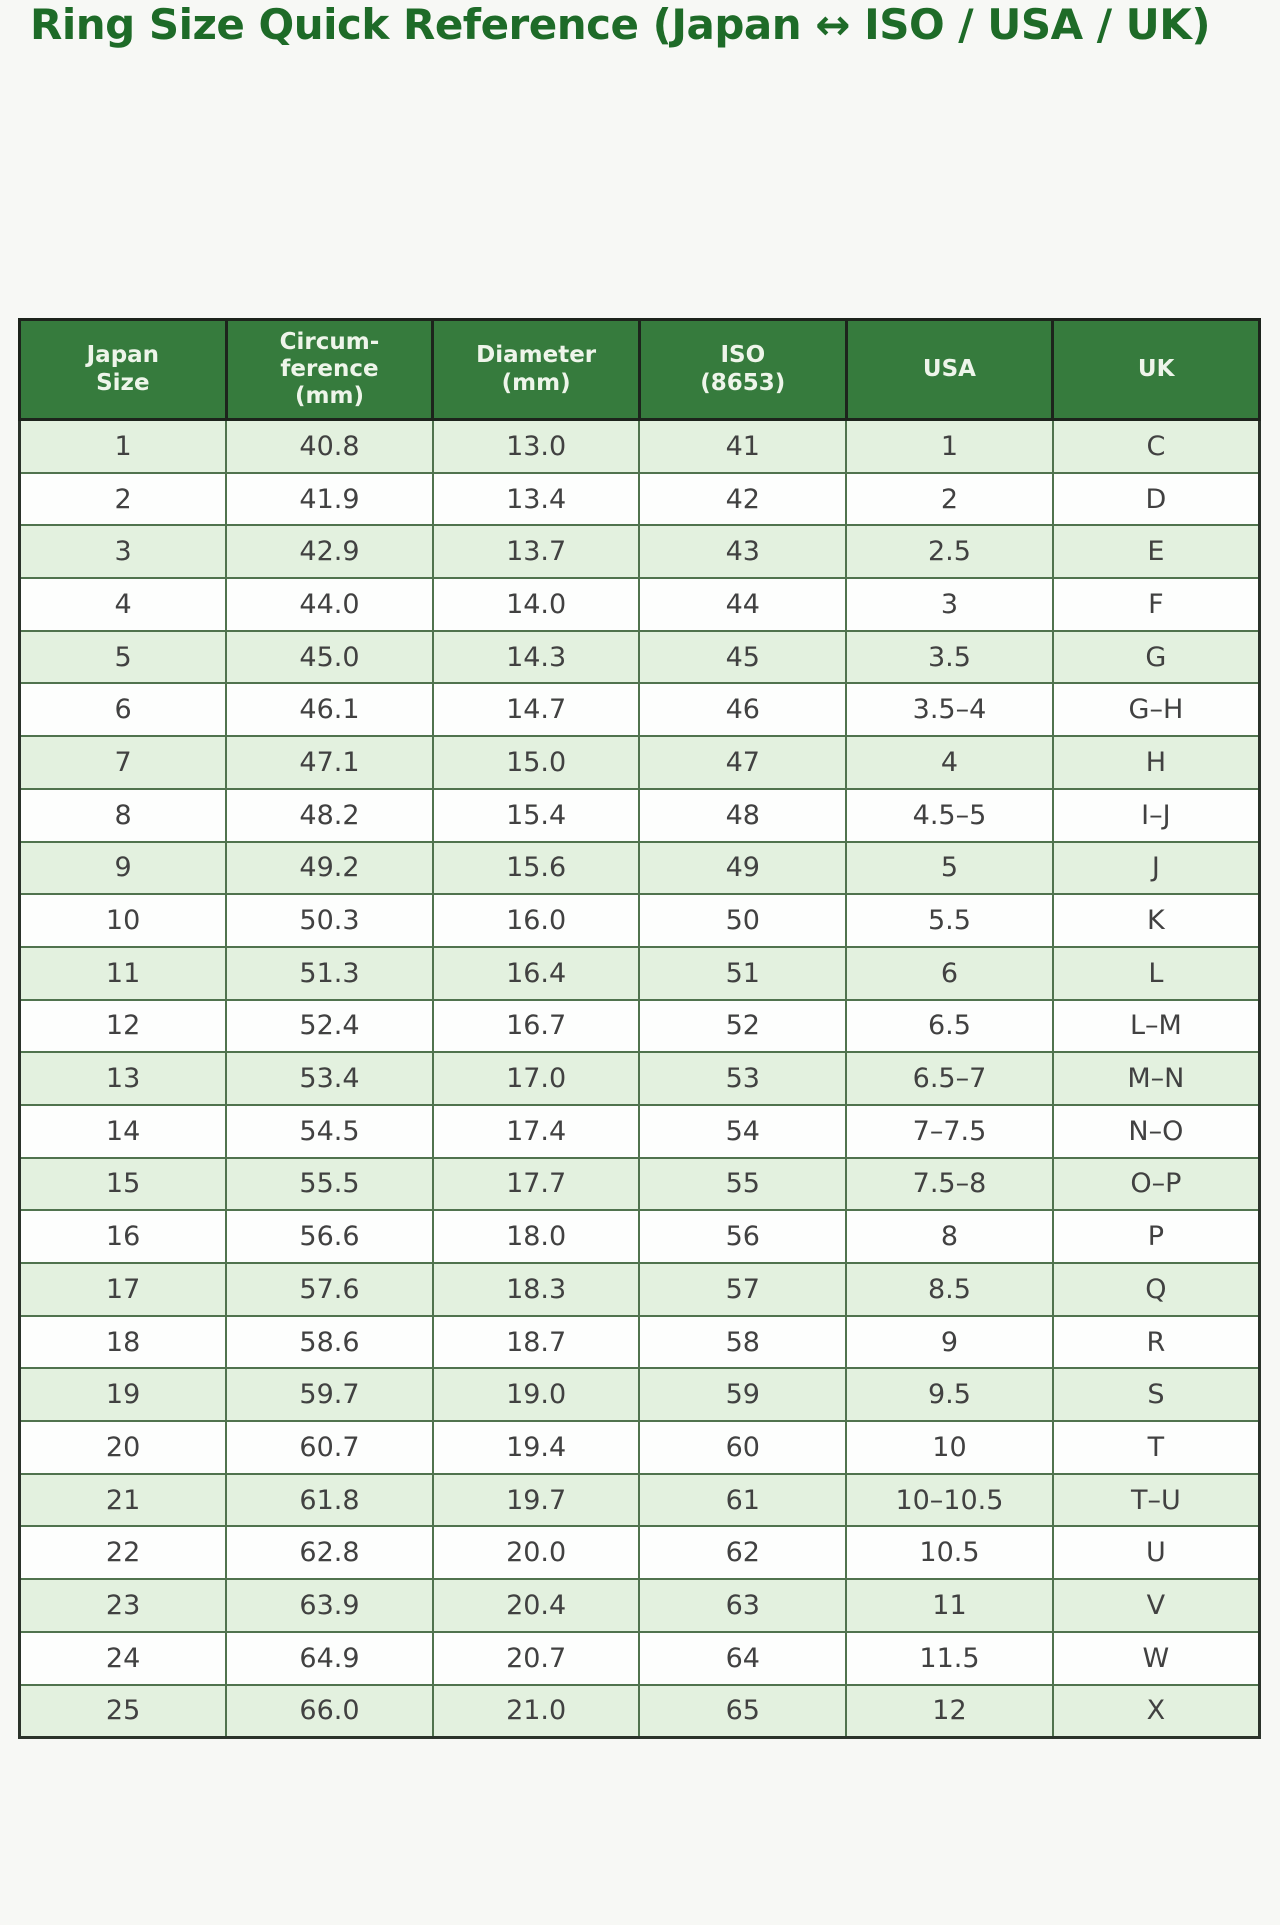  Describe the element at coordinates (1156, 1447) in the screenshot. I see `table-cell: T` at that location.